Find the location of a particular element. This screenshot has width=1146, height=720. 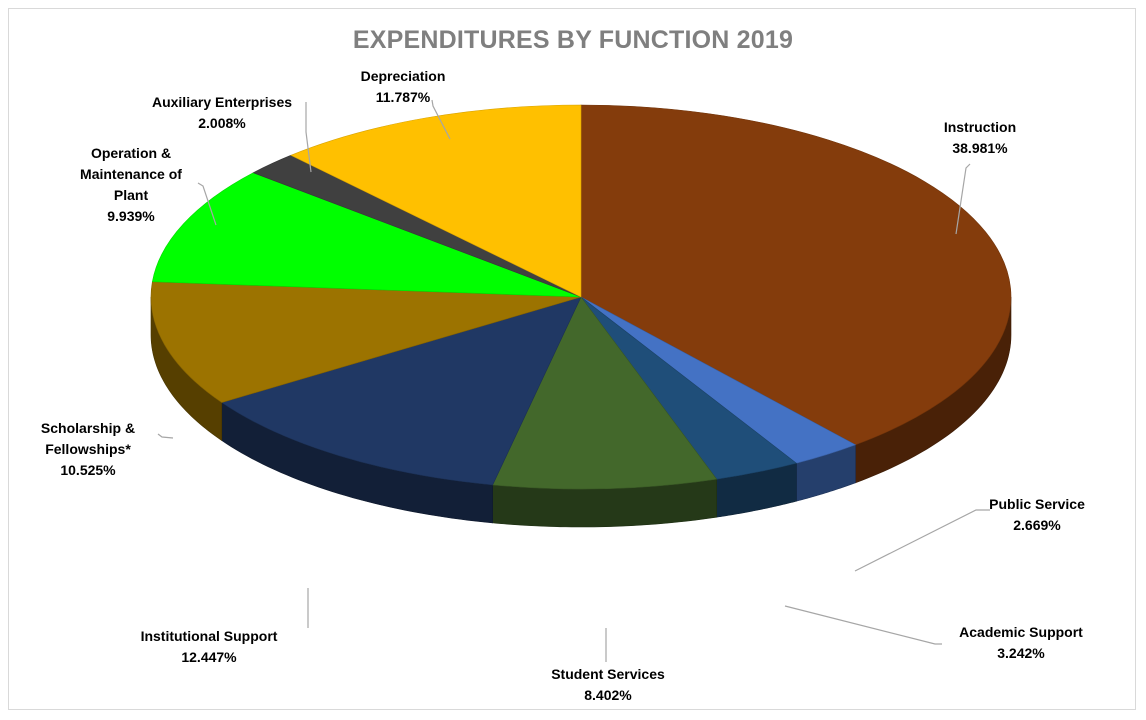

label-operation-maintenance: Operation & Maintenance of Plant 9.939% is located at coordinates (131, 184).